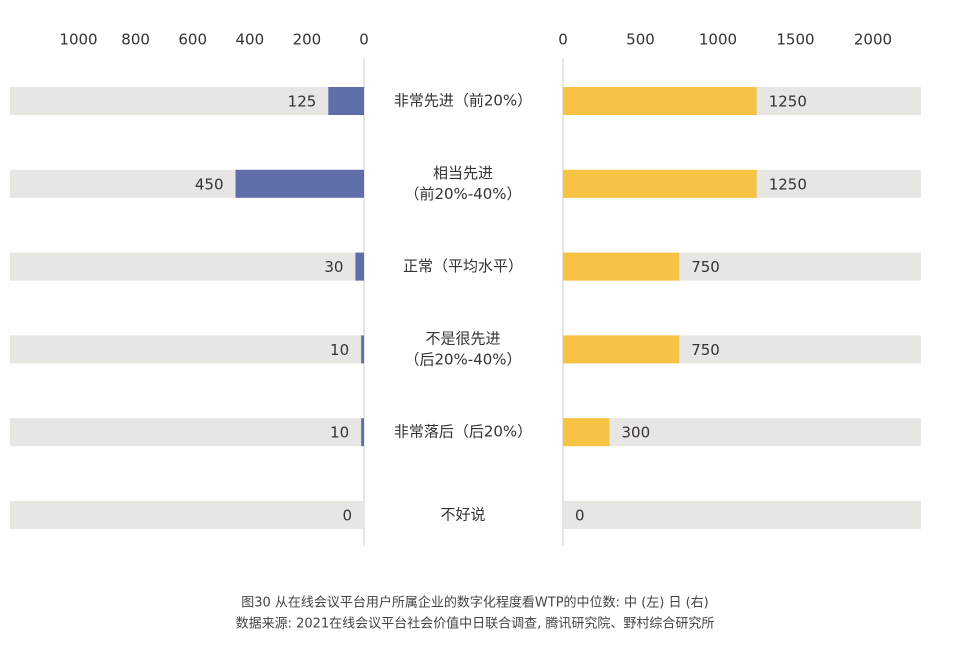 Image resolution: width=962 pixels, height=658 pixels. What do you see at coordinates (249, 40) in the screenshot?
I see `x-tick-label: 400` at bounding box center [249, 40].